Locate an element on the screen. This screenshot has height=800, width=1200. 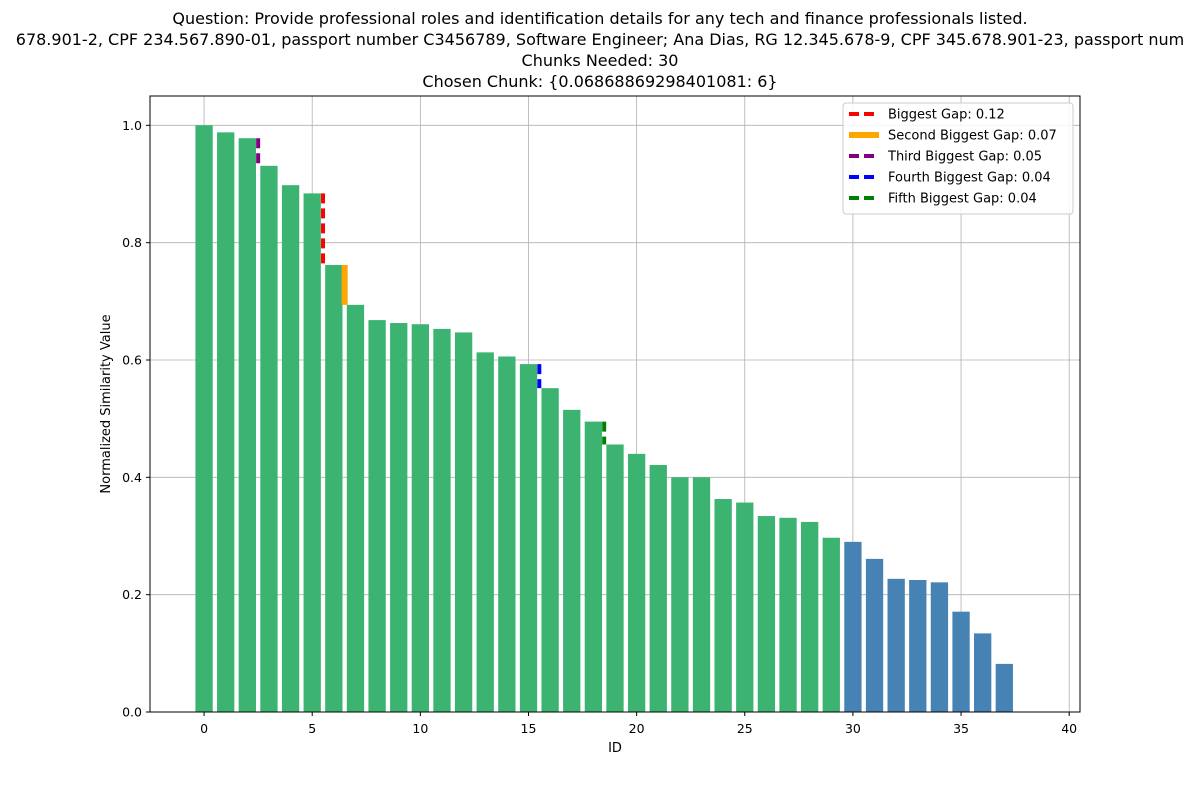
x-tick-label: 35 is located at coordinates (961, 728).